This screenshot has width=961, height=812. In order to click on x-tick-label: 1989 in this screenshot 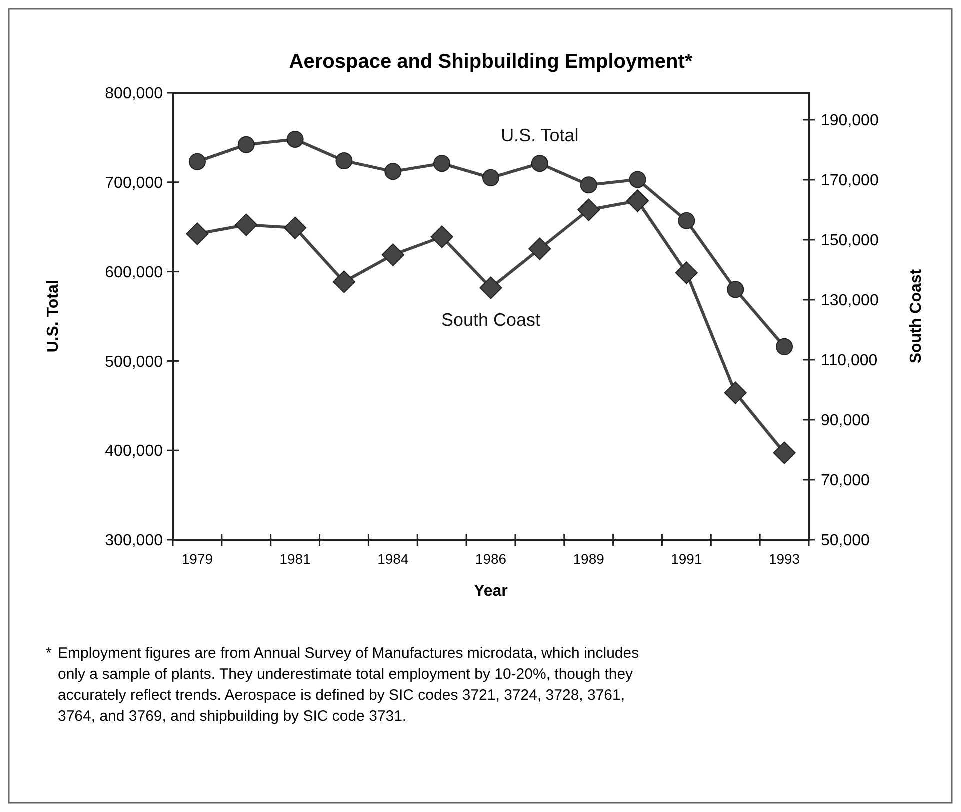, I will do `click(589, 559)`.